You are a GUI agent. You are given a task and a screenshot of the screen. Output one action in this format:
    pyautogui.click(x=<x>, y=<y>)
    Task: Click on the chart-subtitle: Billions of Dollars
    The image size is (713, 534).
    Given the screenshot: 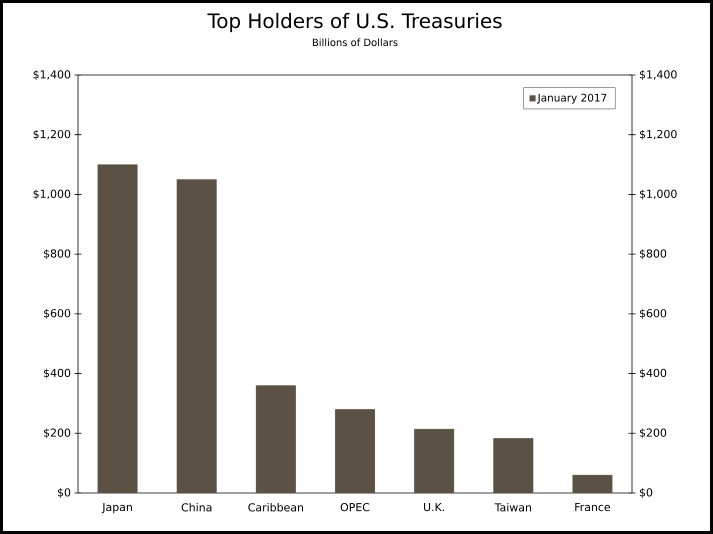 What is the action you would take?
    pyautogui.click(x=355, y=42)
    